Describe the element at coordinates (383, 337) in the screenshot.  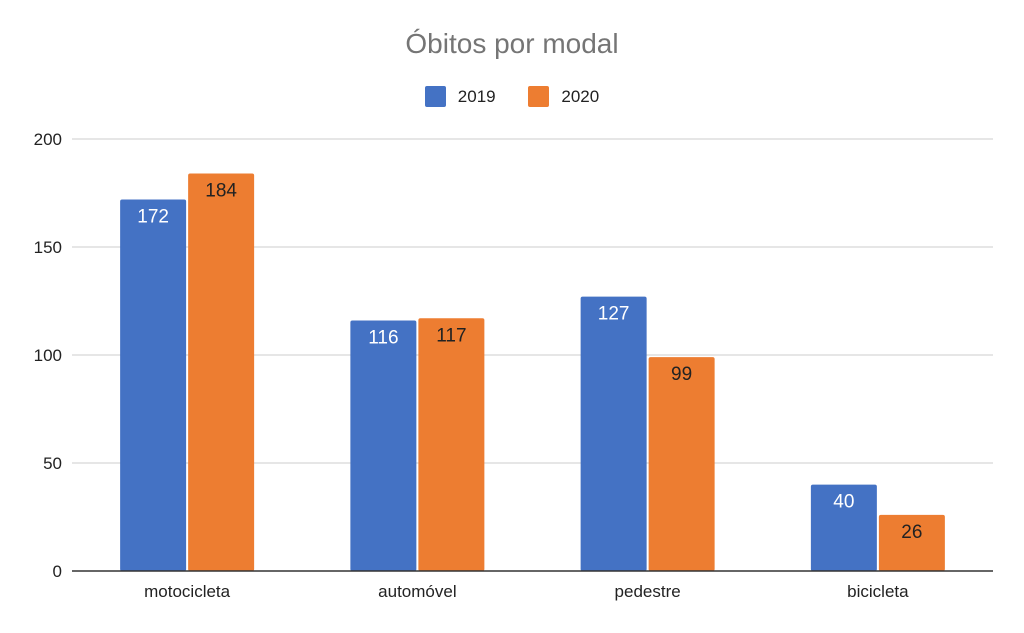
I see `bar-label-2019-automóvel: 116` at that location.